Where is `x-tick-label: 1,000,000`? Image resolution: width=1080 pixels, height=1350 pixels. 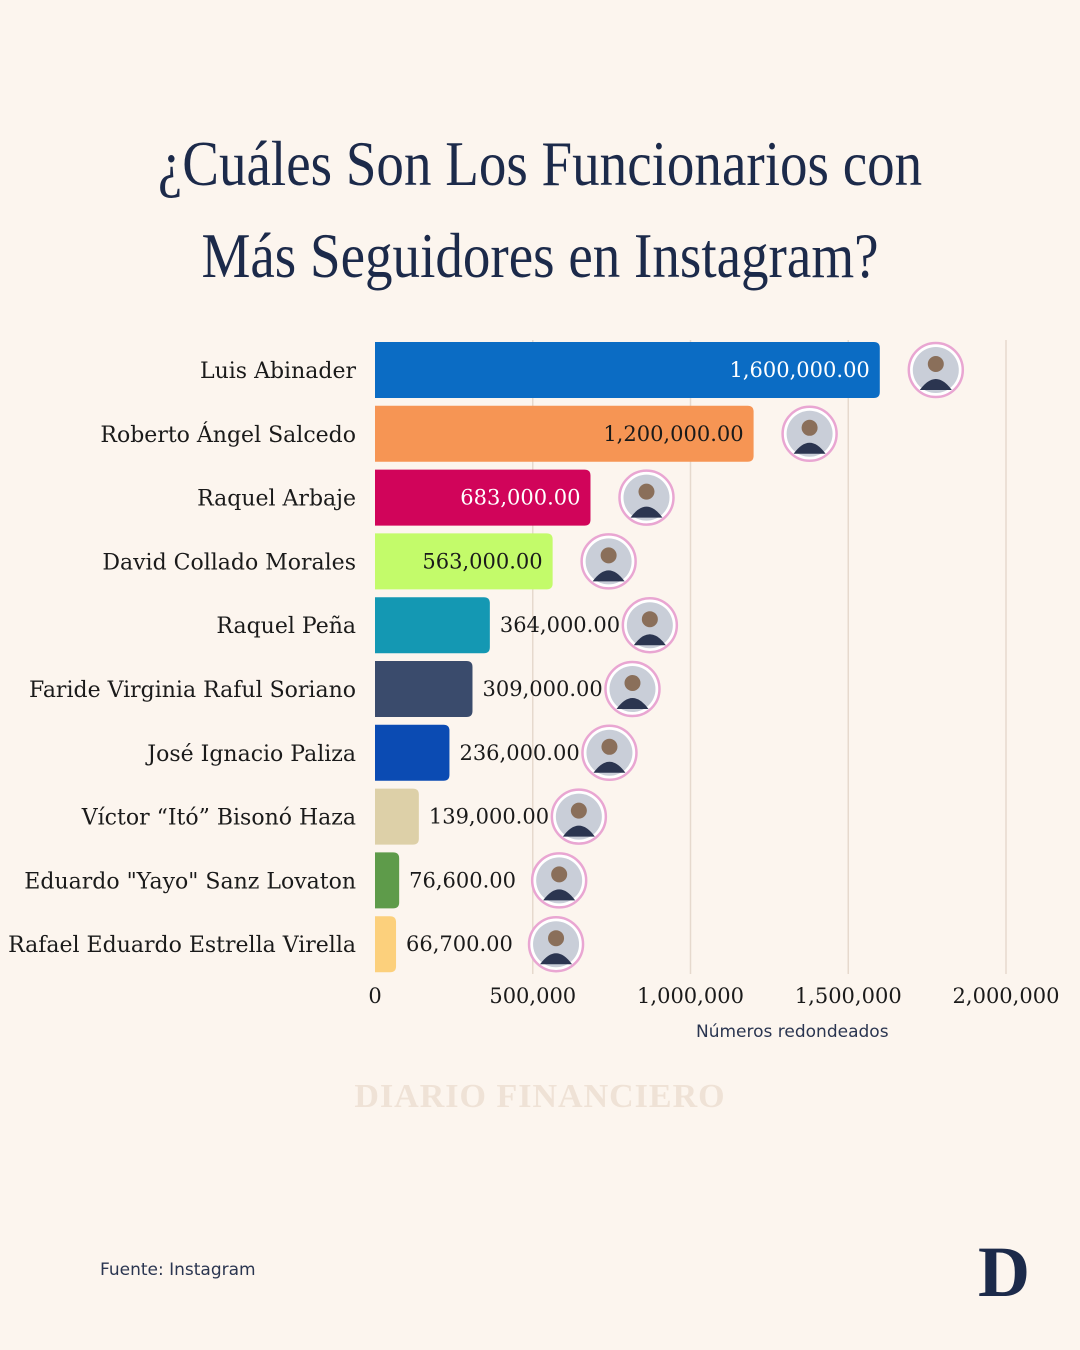
x-tick-label: 1,000,000 is located at coordinates (690, 996).